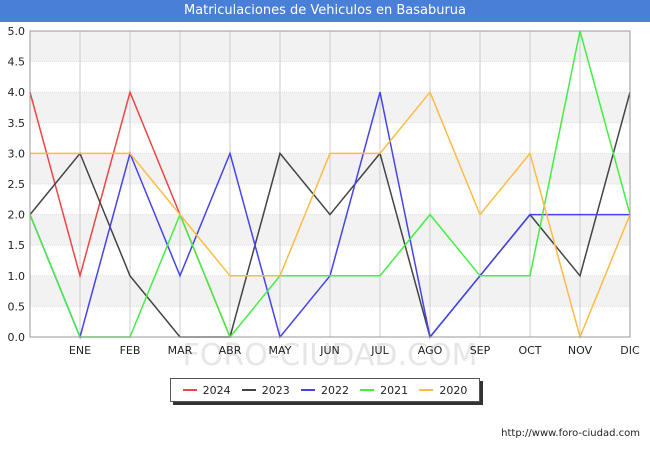 The width and height of the screenshot is (650, 450). Describe the element at coordinates (17, 276) in the screenshot. I see `y-tick-label: 1.0` at that location.